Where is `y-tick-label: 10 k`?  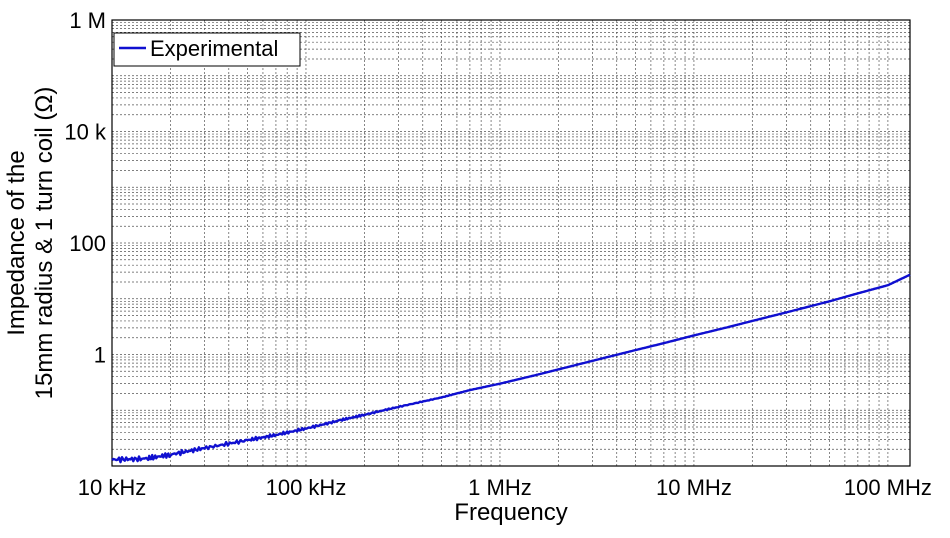
y-tick-label: 10 k is located at coordinates (85, 132).